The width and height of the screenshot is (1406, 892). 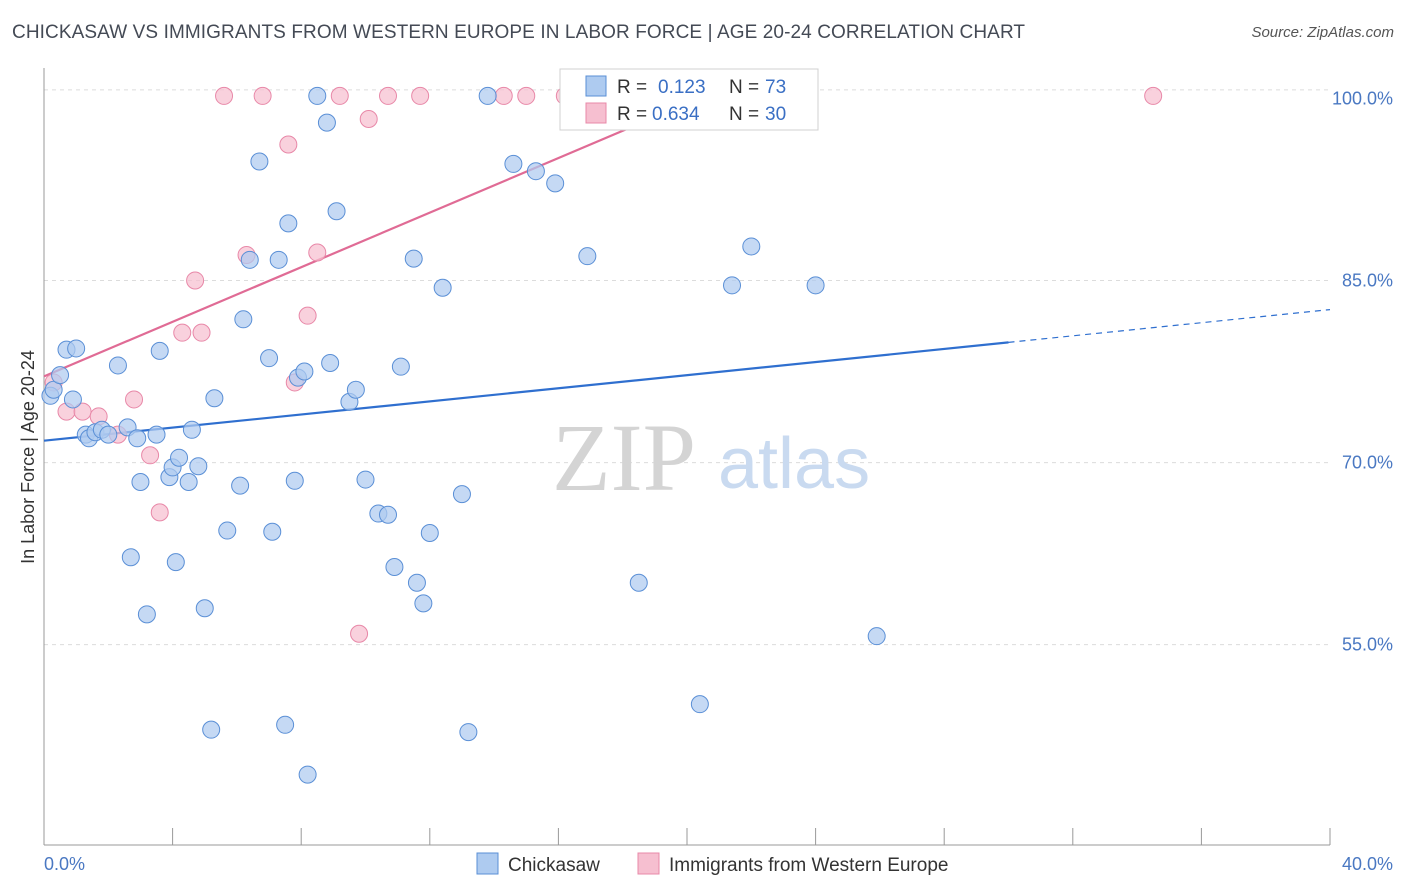 What do you see at coordinates (1362, 371) in the screenshot?
I see `y-tick-labels: 55.0% 70.0% 85.0% 100.0%` at bounding box center [1362, 371].